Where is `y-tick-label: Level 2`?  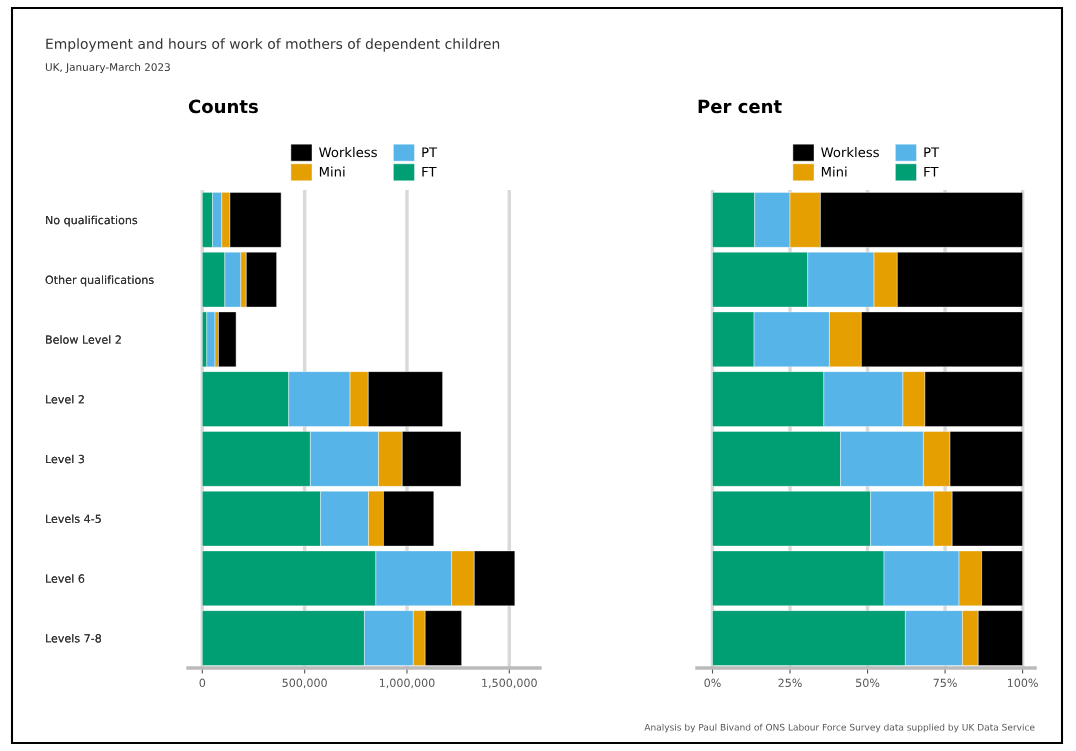
y-tick-label: Level 2 is located at coordinates (65, 399).